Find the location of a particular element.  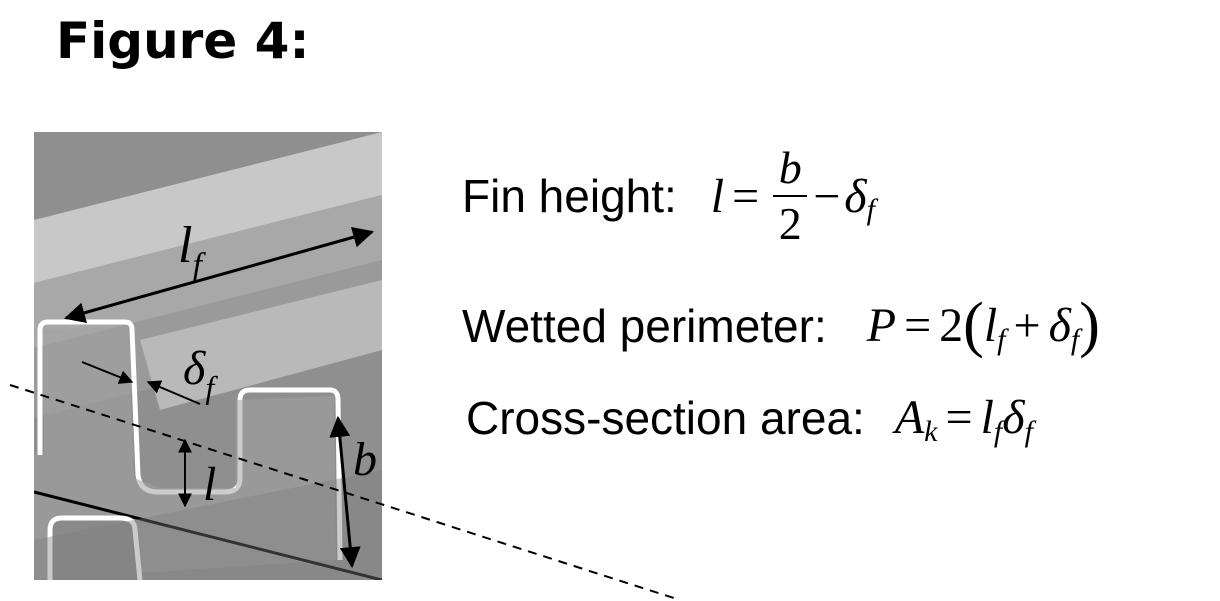

equation-fin-height: Fin height: l = b 2 − δ f is located at coordinates (668, 196).